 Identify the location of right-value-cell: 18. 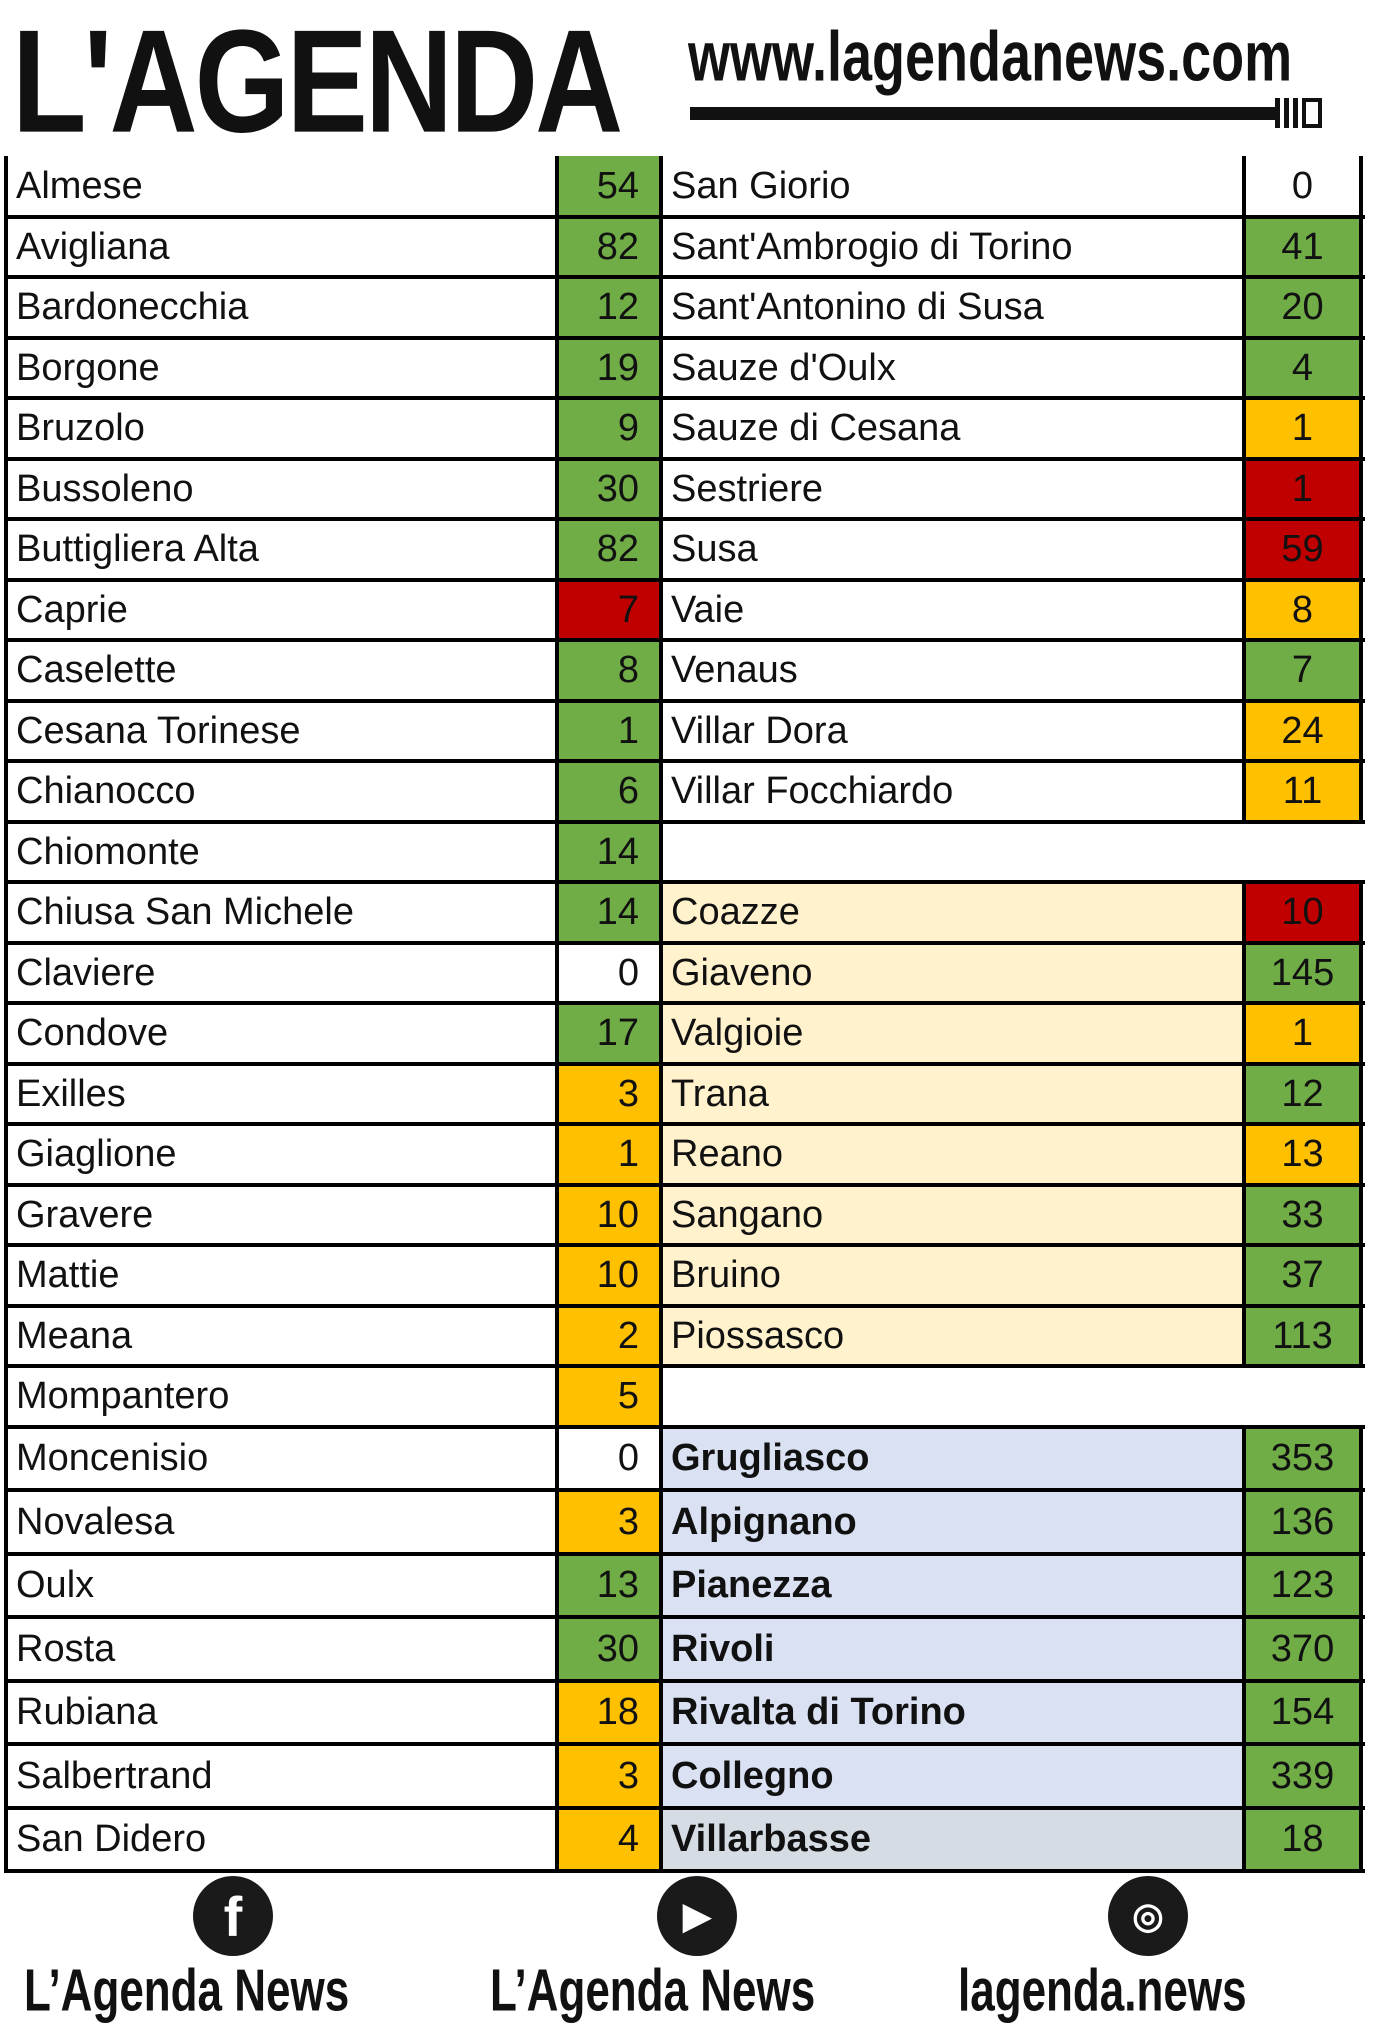
(1302, 1839).